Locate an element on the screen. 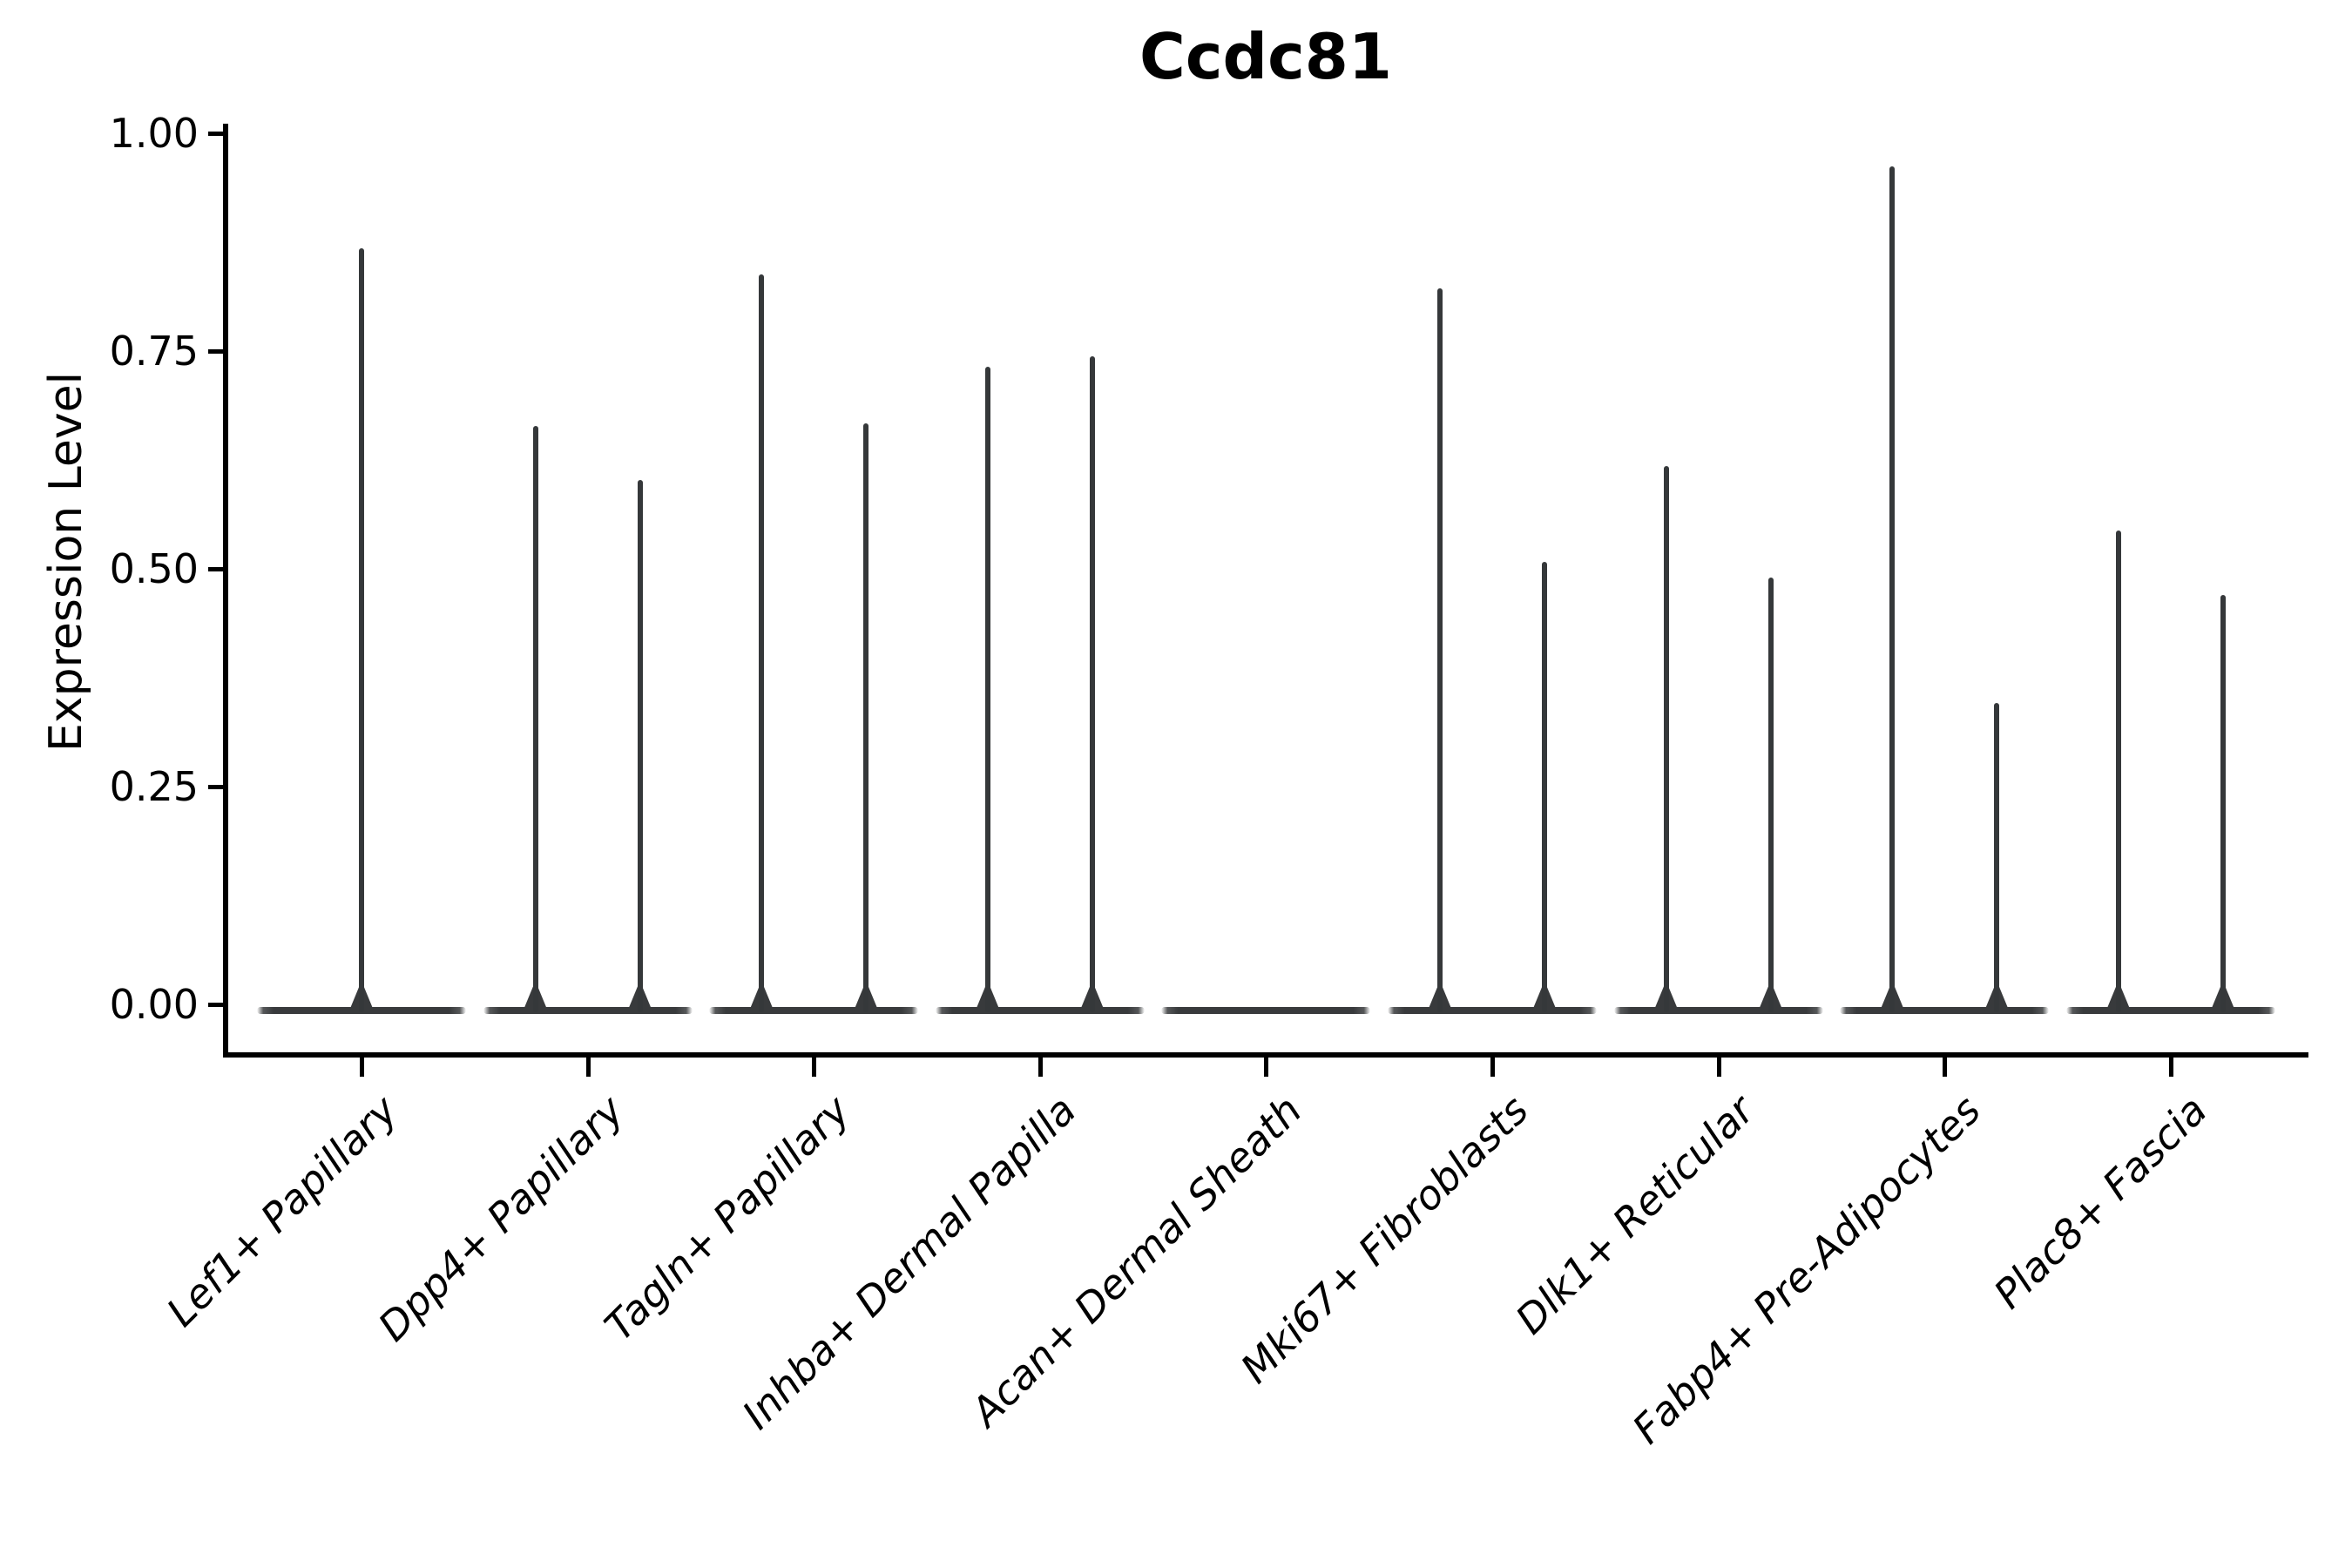  y-tick-label: 0.00 is located at coordinates (154, 1004).